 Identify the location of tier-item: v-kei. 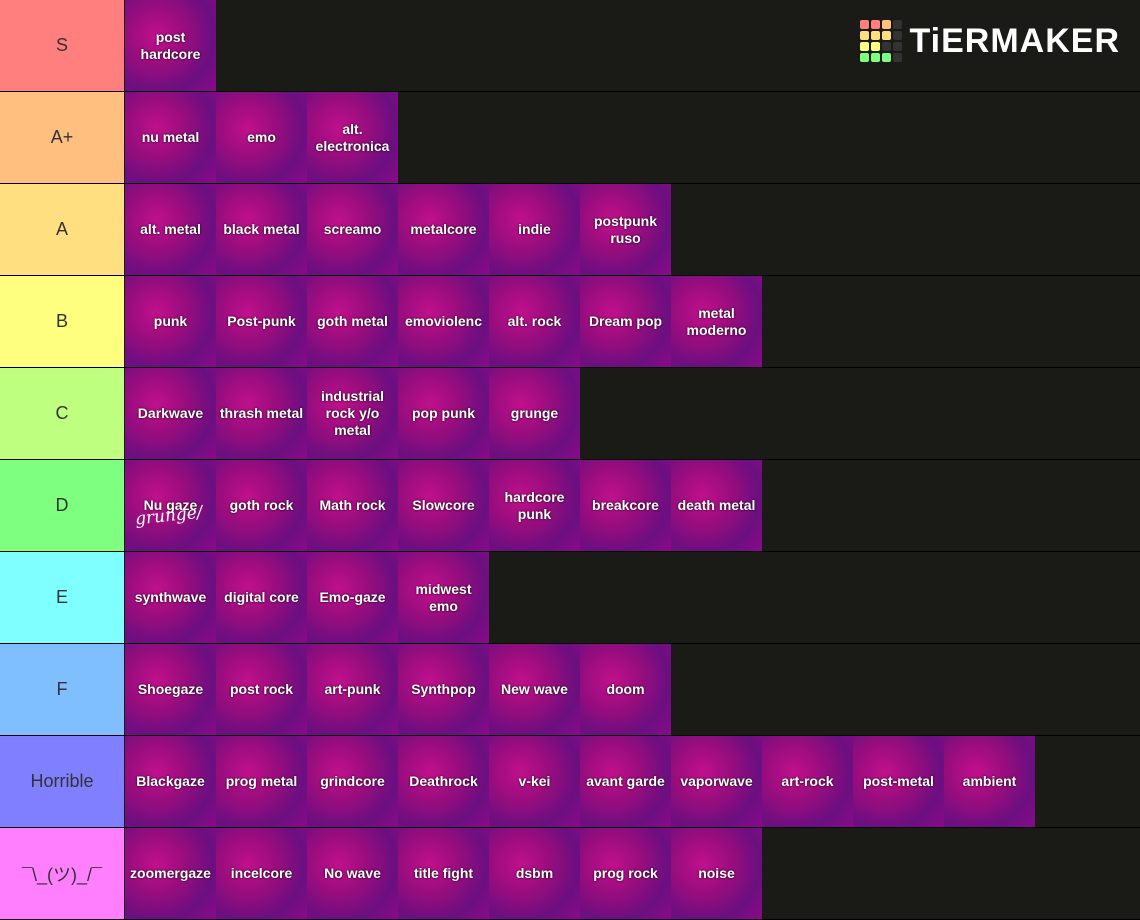
(534, 781).